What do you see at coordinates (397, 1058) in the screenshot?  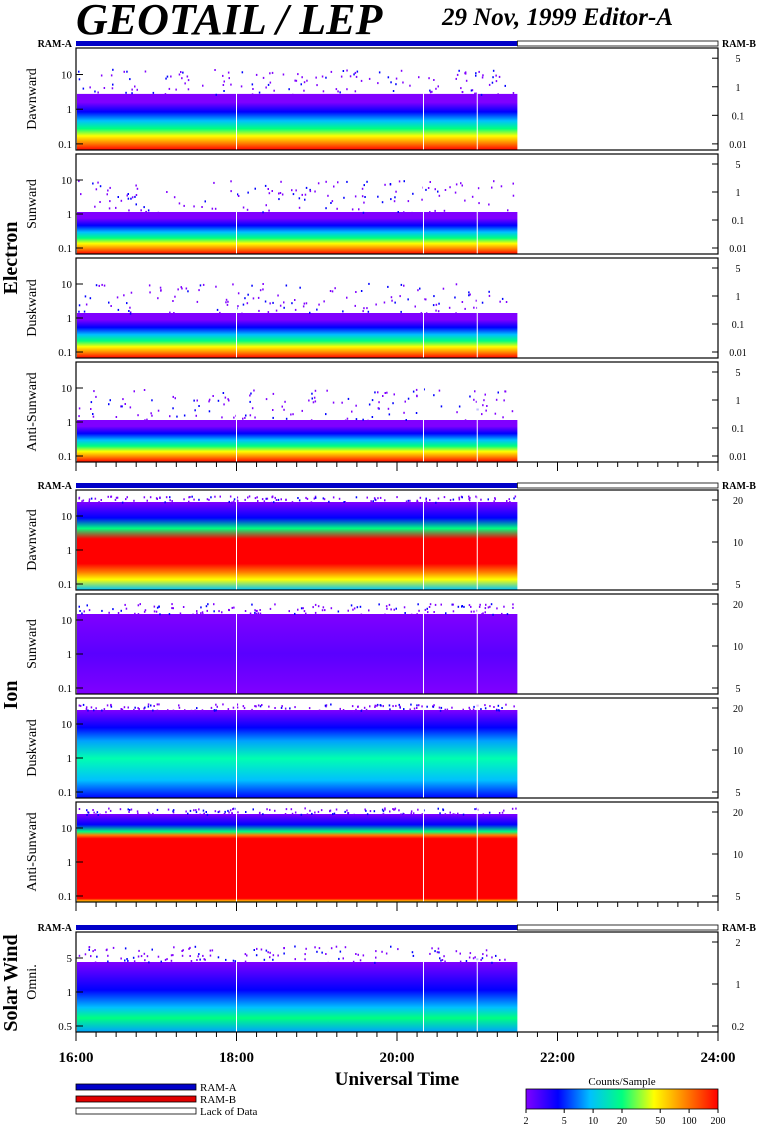 I see `x-tick-label: 20:00` at bounding box center [397, 1058].